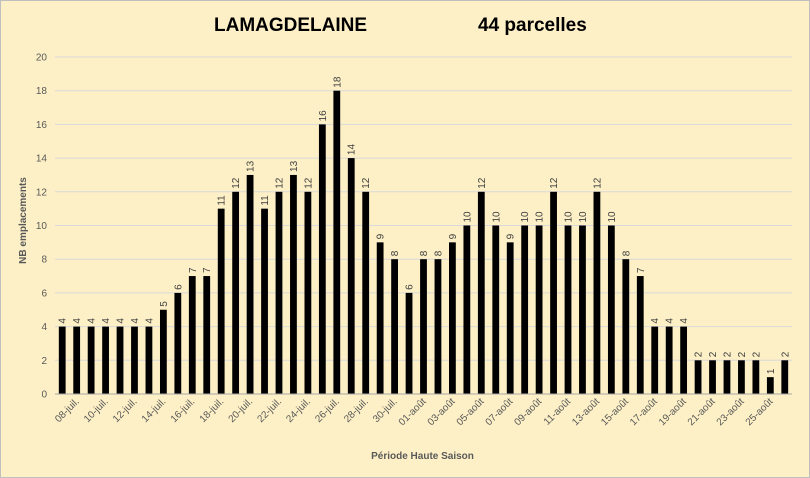 Image resolution: width=810 pixels, height=478 pixels. What do you see at coordinates (291, 25) in the screenshot?
I see `chart-title: LAMAGDELAINE` at bounding box center [291, 25].